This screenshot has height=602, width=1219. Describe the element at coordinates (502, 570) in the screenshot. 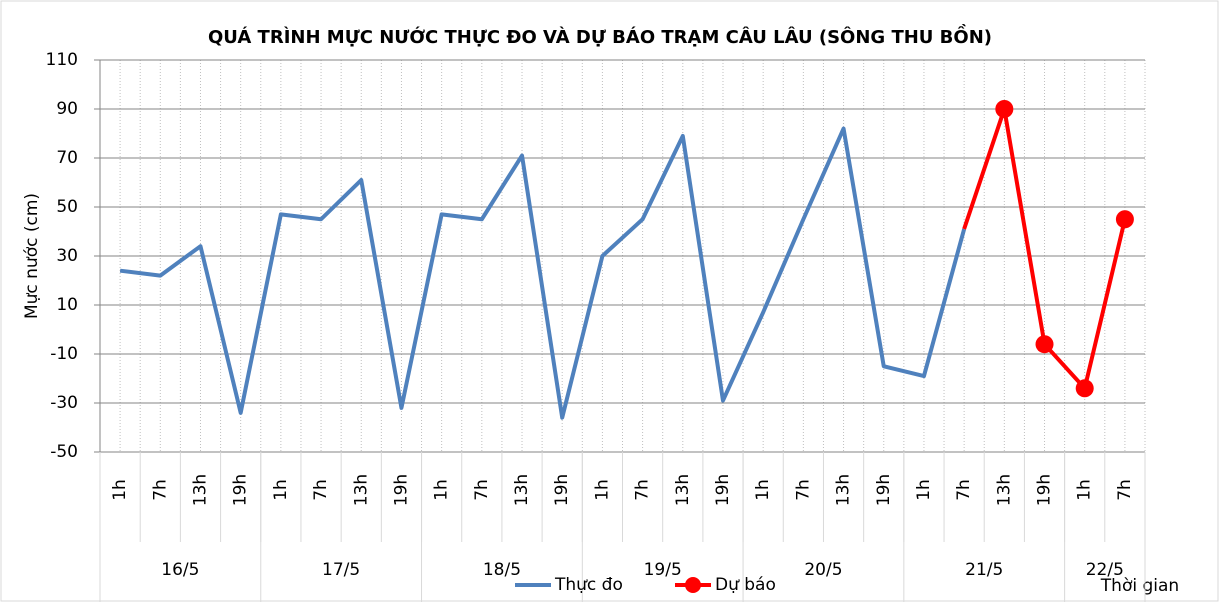

I see `group-label: 18/5` at that location.